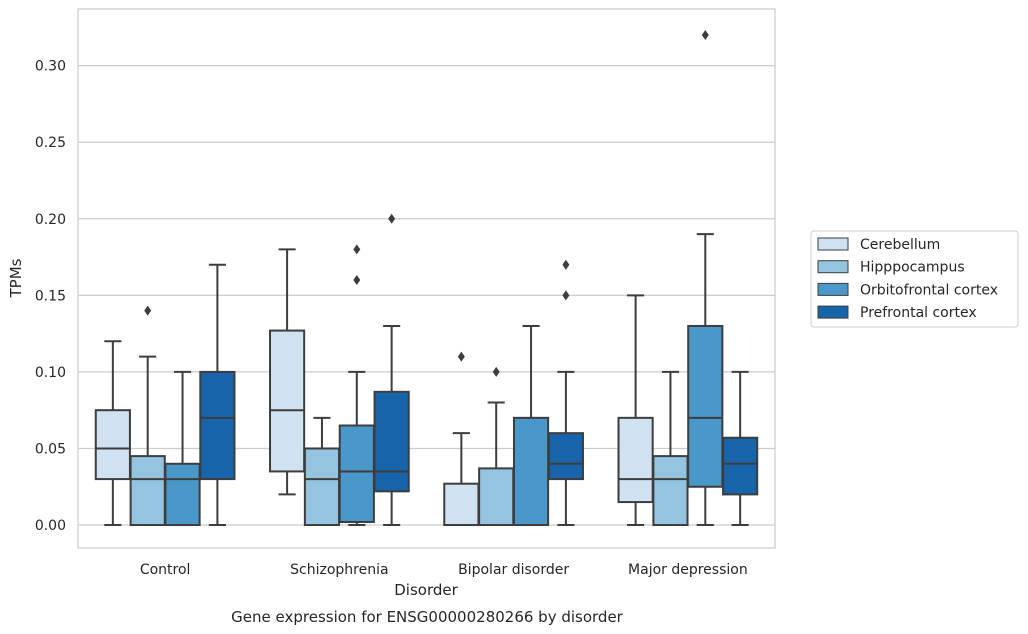 This screenshot has height=634, width=1028. I want to click on x-tick-label: Schizophrenia, so click(339, 570).